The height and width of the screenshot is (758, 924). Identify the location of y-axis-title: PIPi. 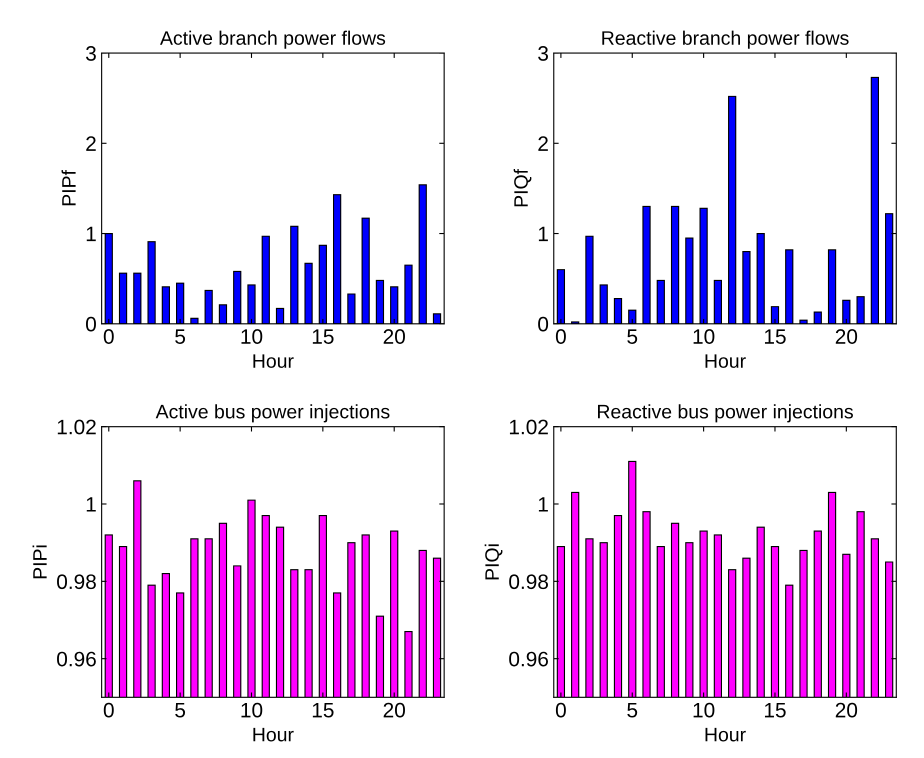
(39, 561).